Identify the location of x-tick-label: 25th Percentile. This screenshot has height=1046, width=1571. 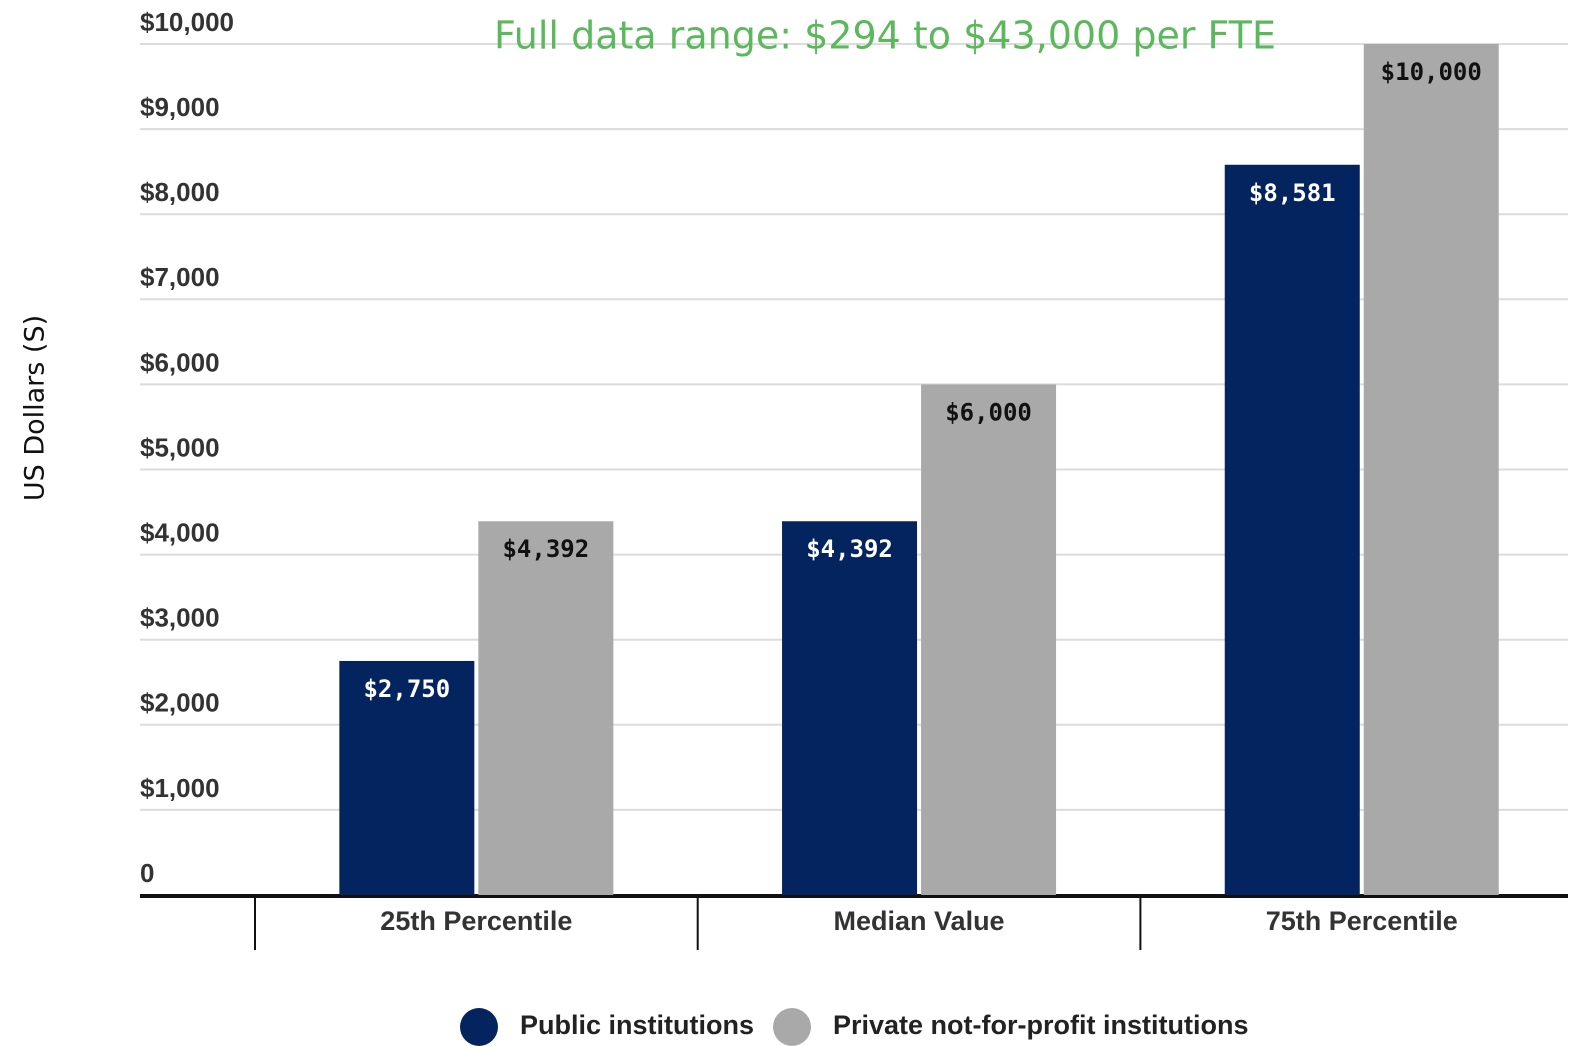
(476, 921).